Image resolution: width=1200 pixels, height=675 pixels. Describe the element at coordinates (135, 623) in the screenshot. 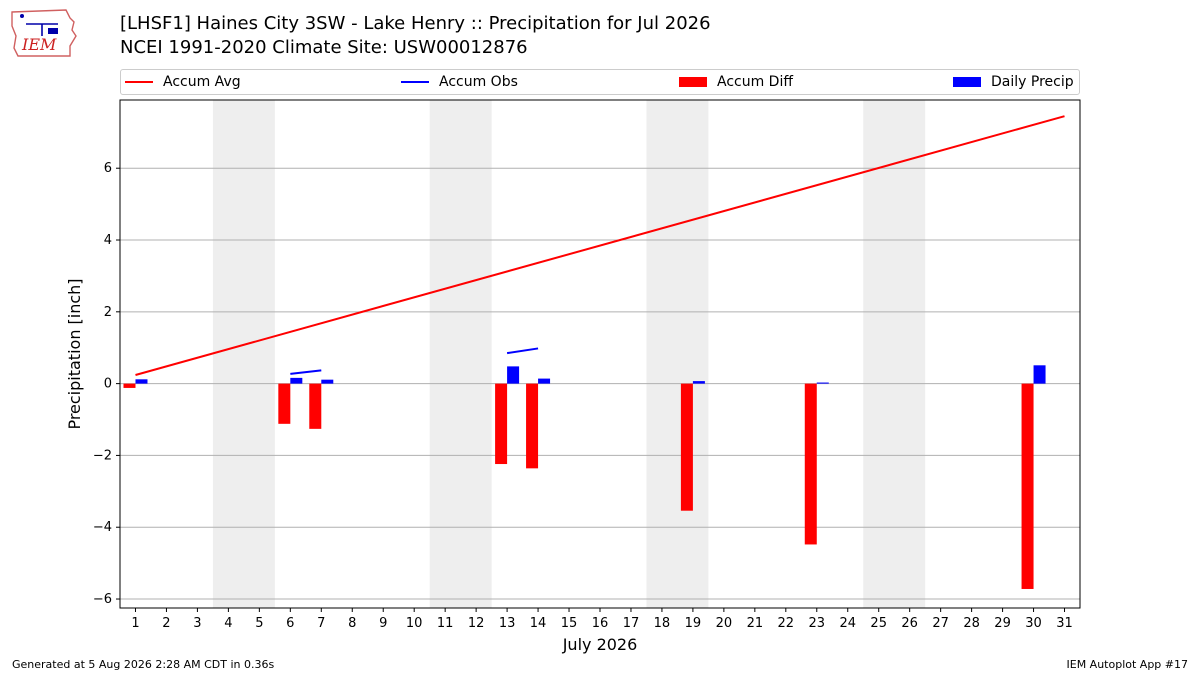

I see `x-tick-label: 1` at that location.